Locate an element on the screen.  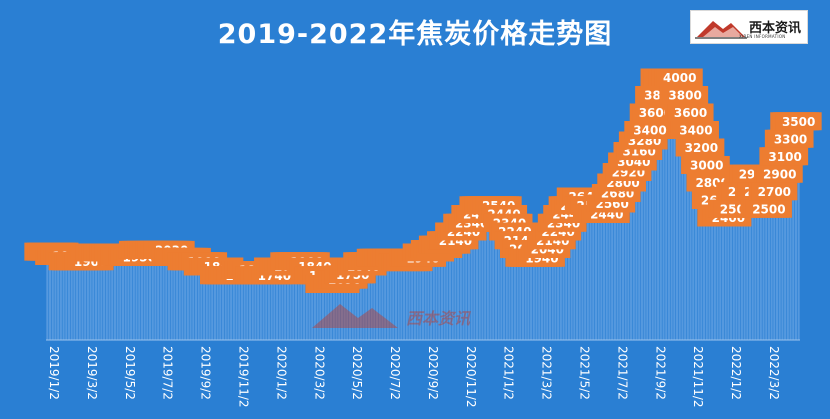
x-tick-label: 2020/9/2 is located at coordinates (433, 373).